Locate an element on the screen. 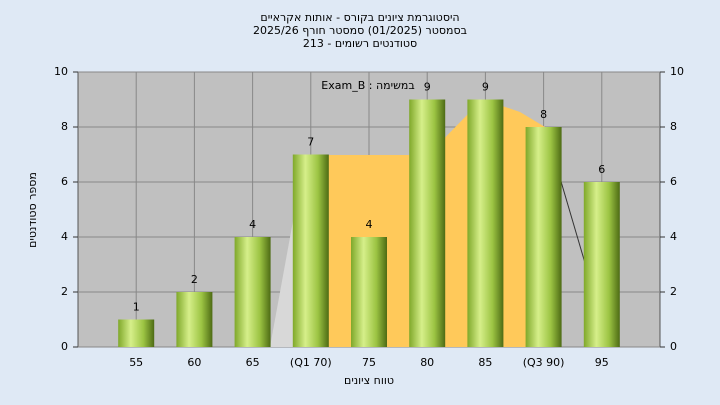  y2-tick-label: 6 is located at coordinates (673, 181).